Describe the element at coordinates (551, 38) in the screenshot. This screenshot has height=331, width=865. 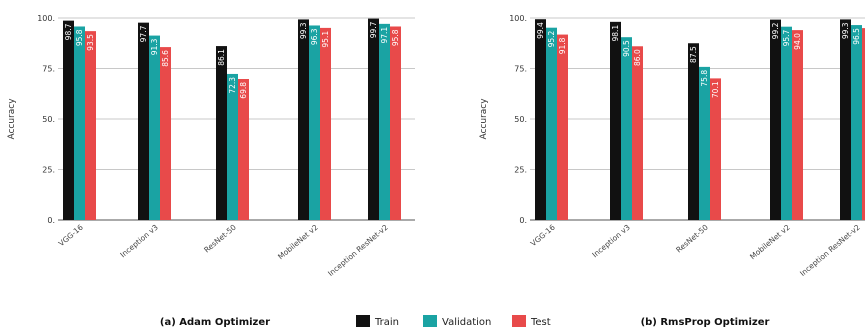
I see `data-label-validation: 95.2` at that location.